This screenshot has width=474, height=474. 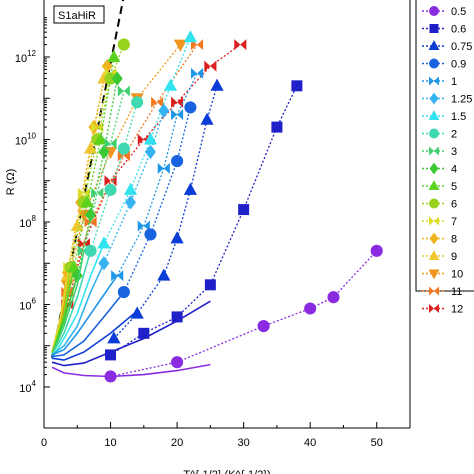 What do you see at coordinates (442, 292) in the screenshot?
I see `legend-item: 11` at bounding box center [442, 292].